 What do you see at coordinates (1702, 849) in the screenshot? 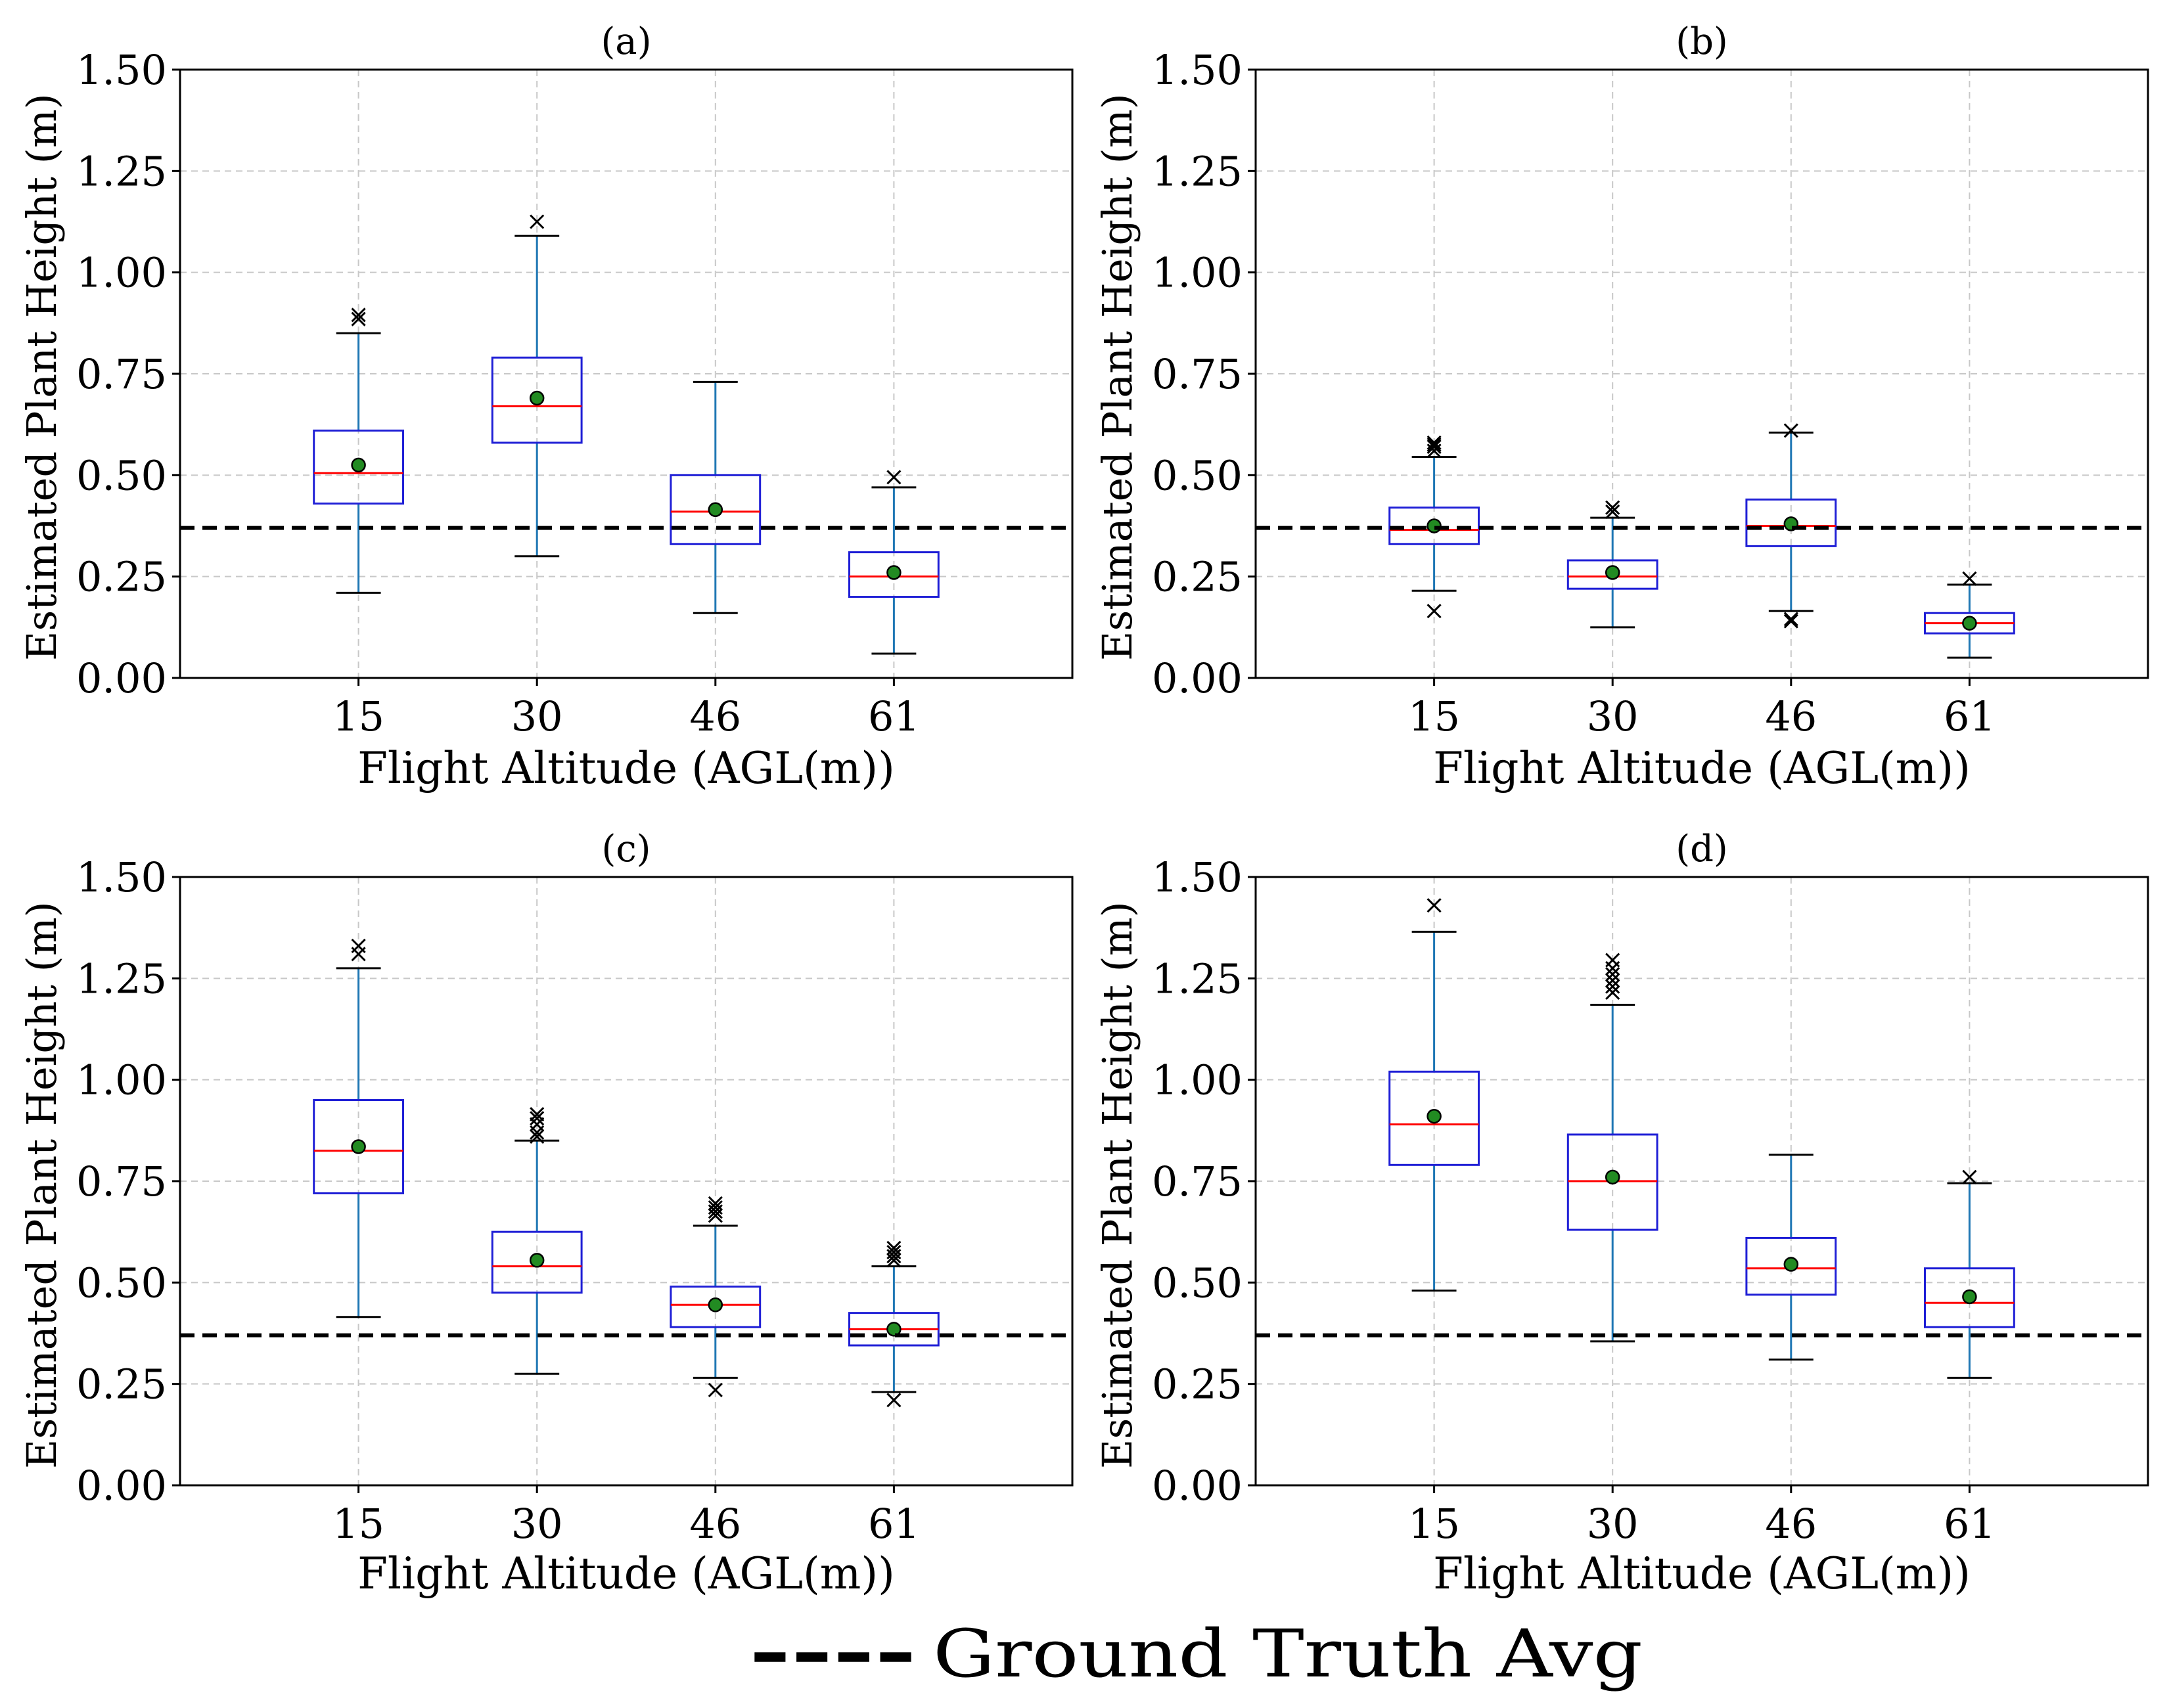
I see `panel-title: (d)` at bounding box center [1702, 849].